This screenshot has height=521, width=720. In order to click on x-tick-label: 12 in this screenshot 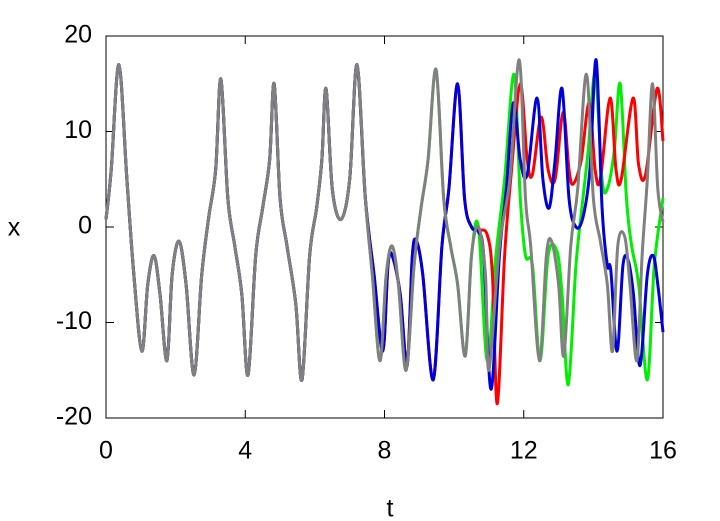, I will do `click(524, 451)`.